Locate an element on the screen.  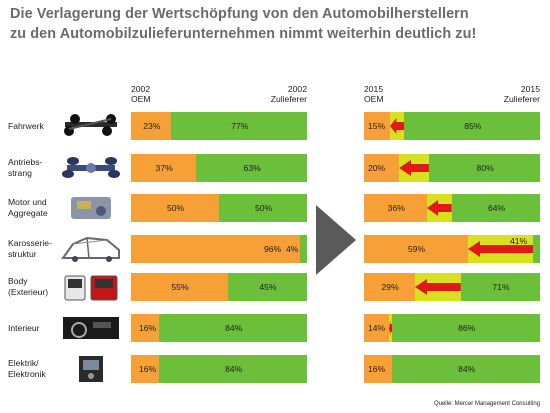
left-oem-label: OEM is located at coordinates (141, 99).